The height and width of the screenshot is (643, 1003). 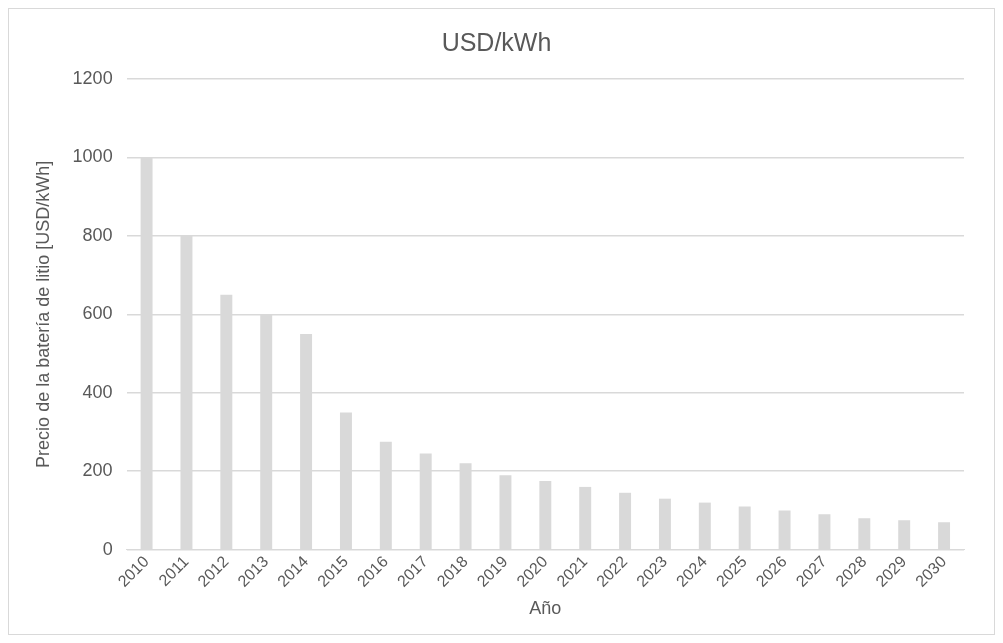 I want to click on y-tick-label: 200, so click(x=97, y=470).